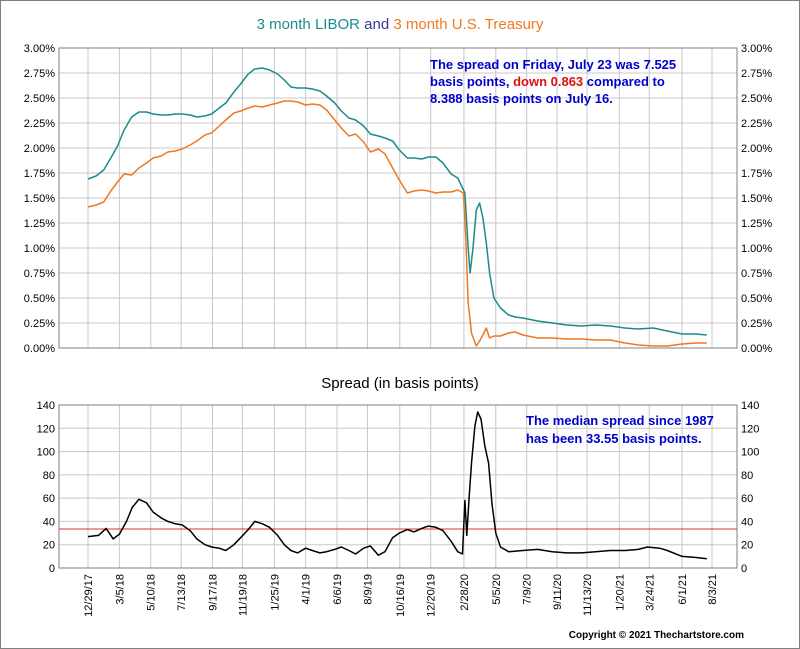 The width and height of the screenshot is (800, 649). I want to click on x-tick-label: 9/11/20, so click(558, 592).